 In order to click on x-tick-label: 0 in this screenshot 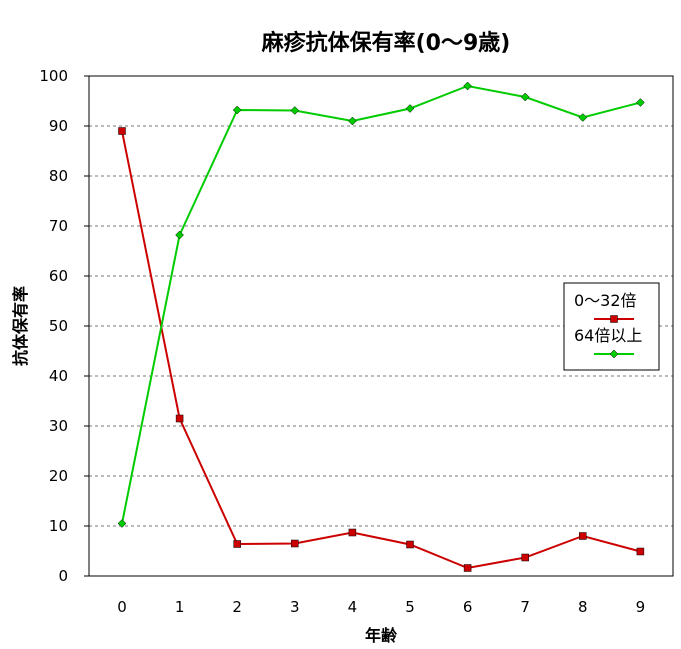, I will do `click(122, 607)`.